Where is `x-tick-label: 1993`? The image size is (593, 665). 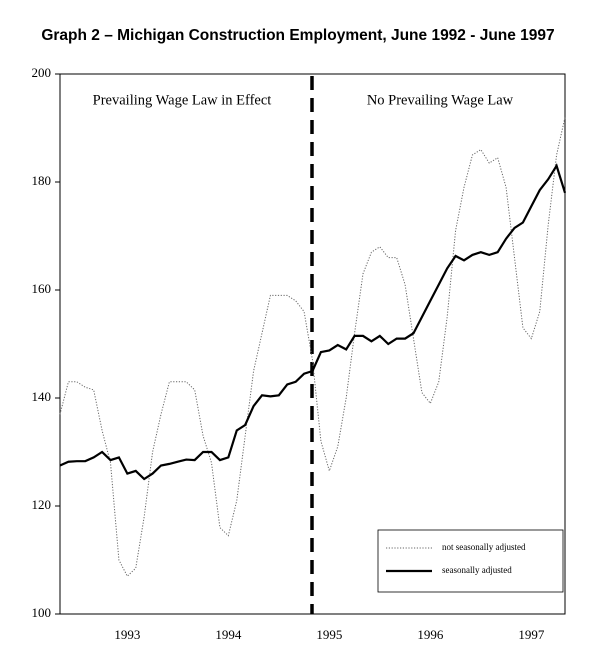
x-tick-label: 1993 is located at coordinates (127, 634).